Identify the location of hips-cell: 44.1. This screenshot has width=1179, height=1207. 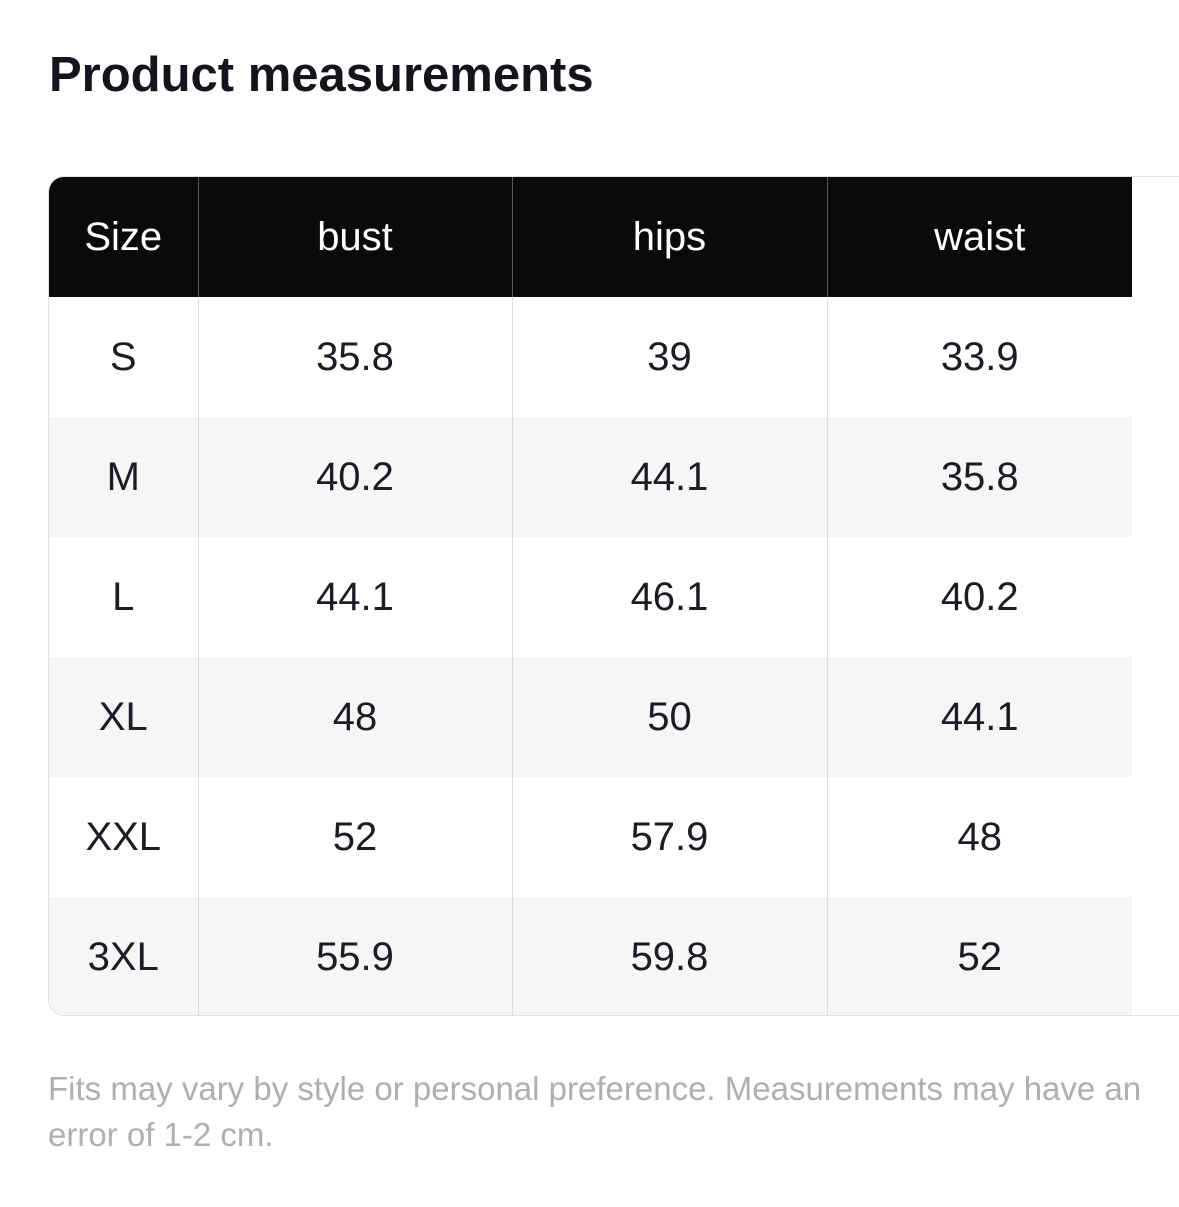
(670, 477).